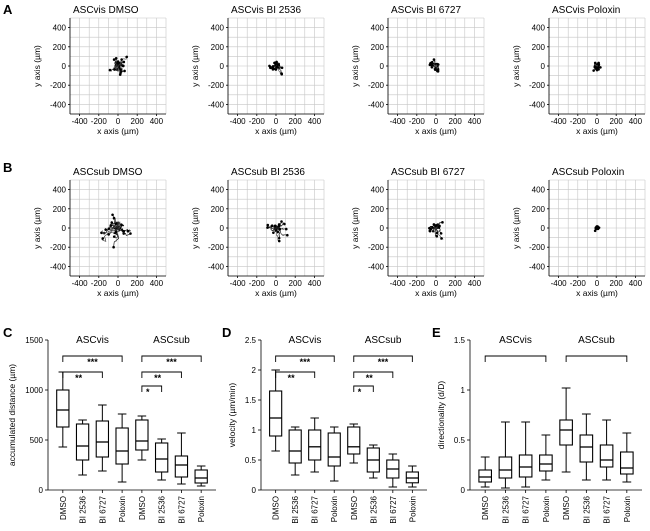 Image resolution: width=650 pixels, height=531 pixels. Describe the element at coordinates (158, 378) in the screenshot. I see `significance-label: **` at that location.